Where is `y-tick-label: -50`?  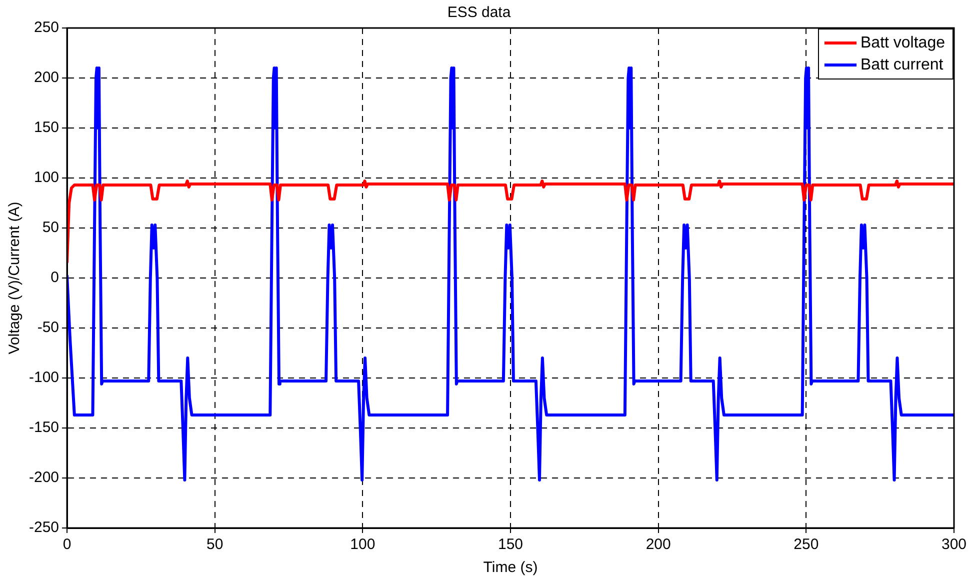 y-tick-label: -50 is located at coordinates (48, 327).